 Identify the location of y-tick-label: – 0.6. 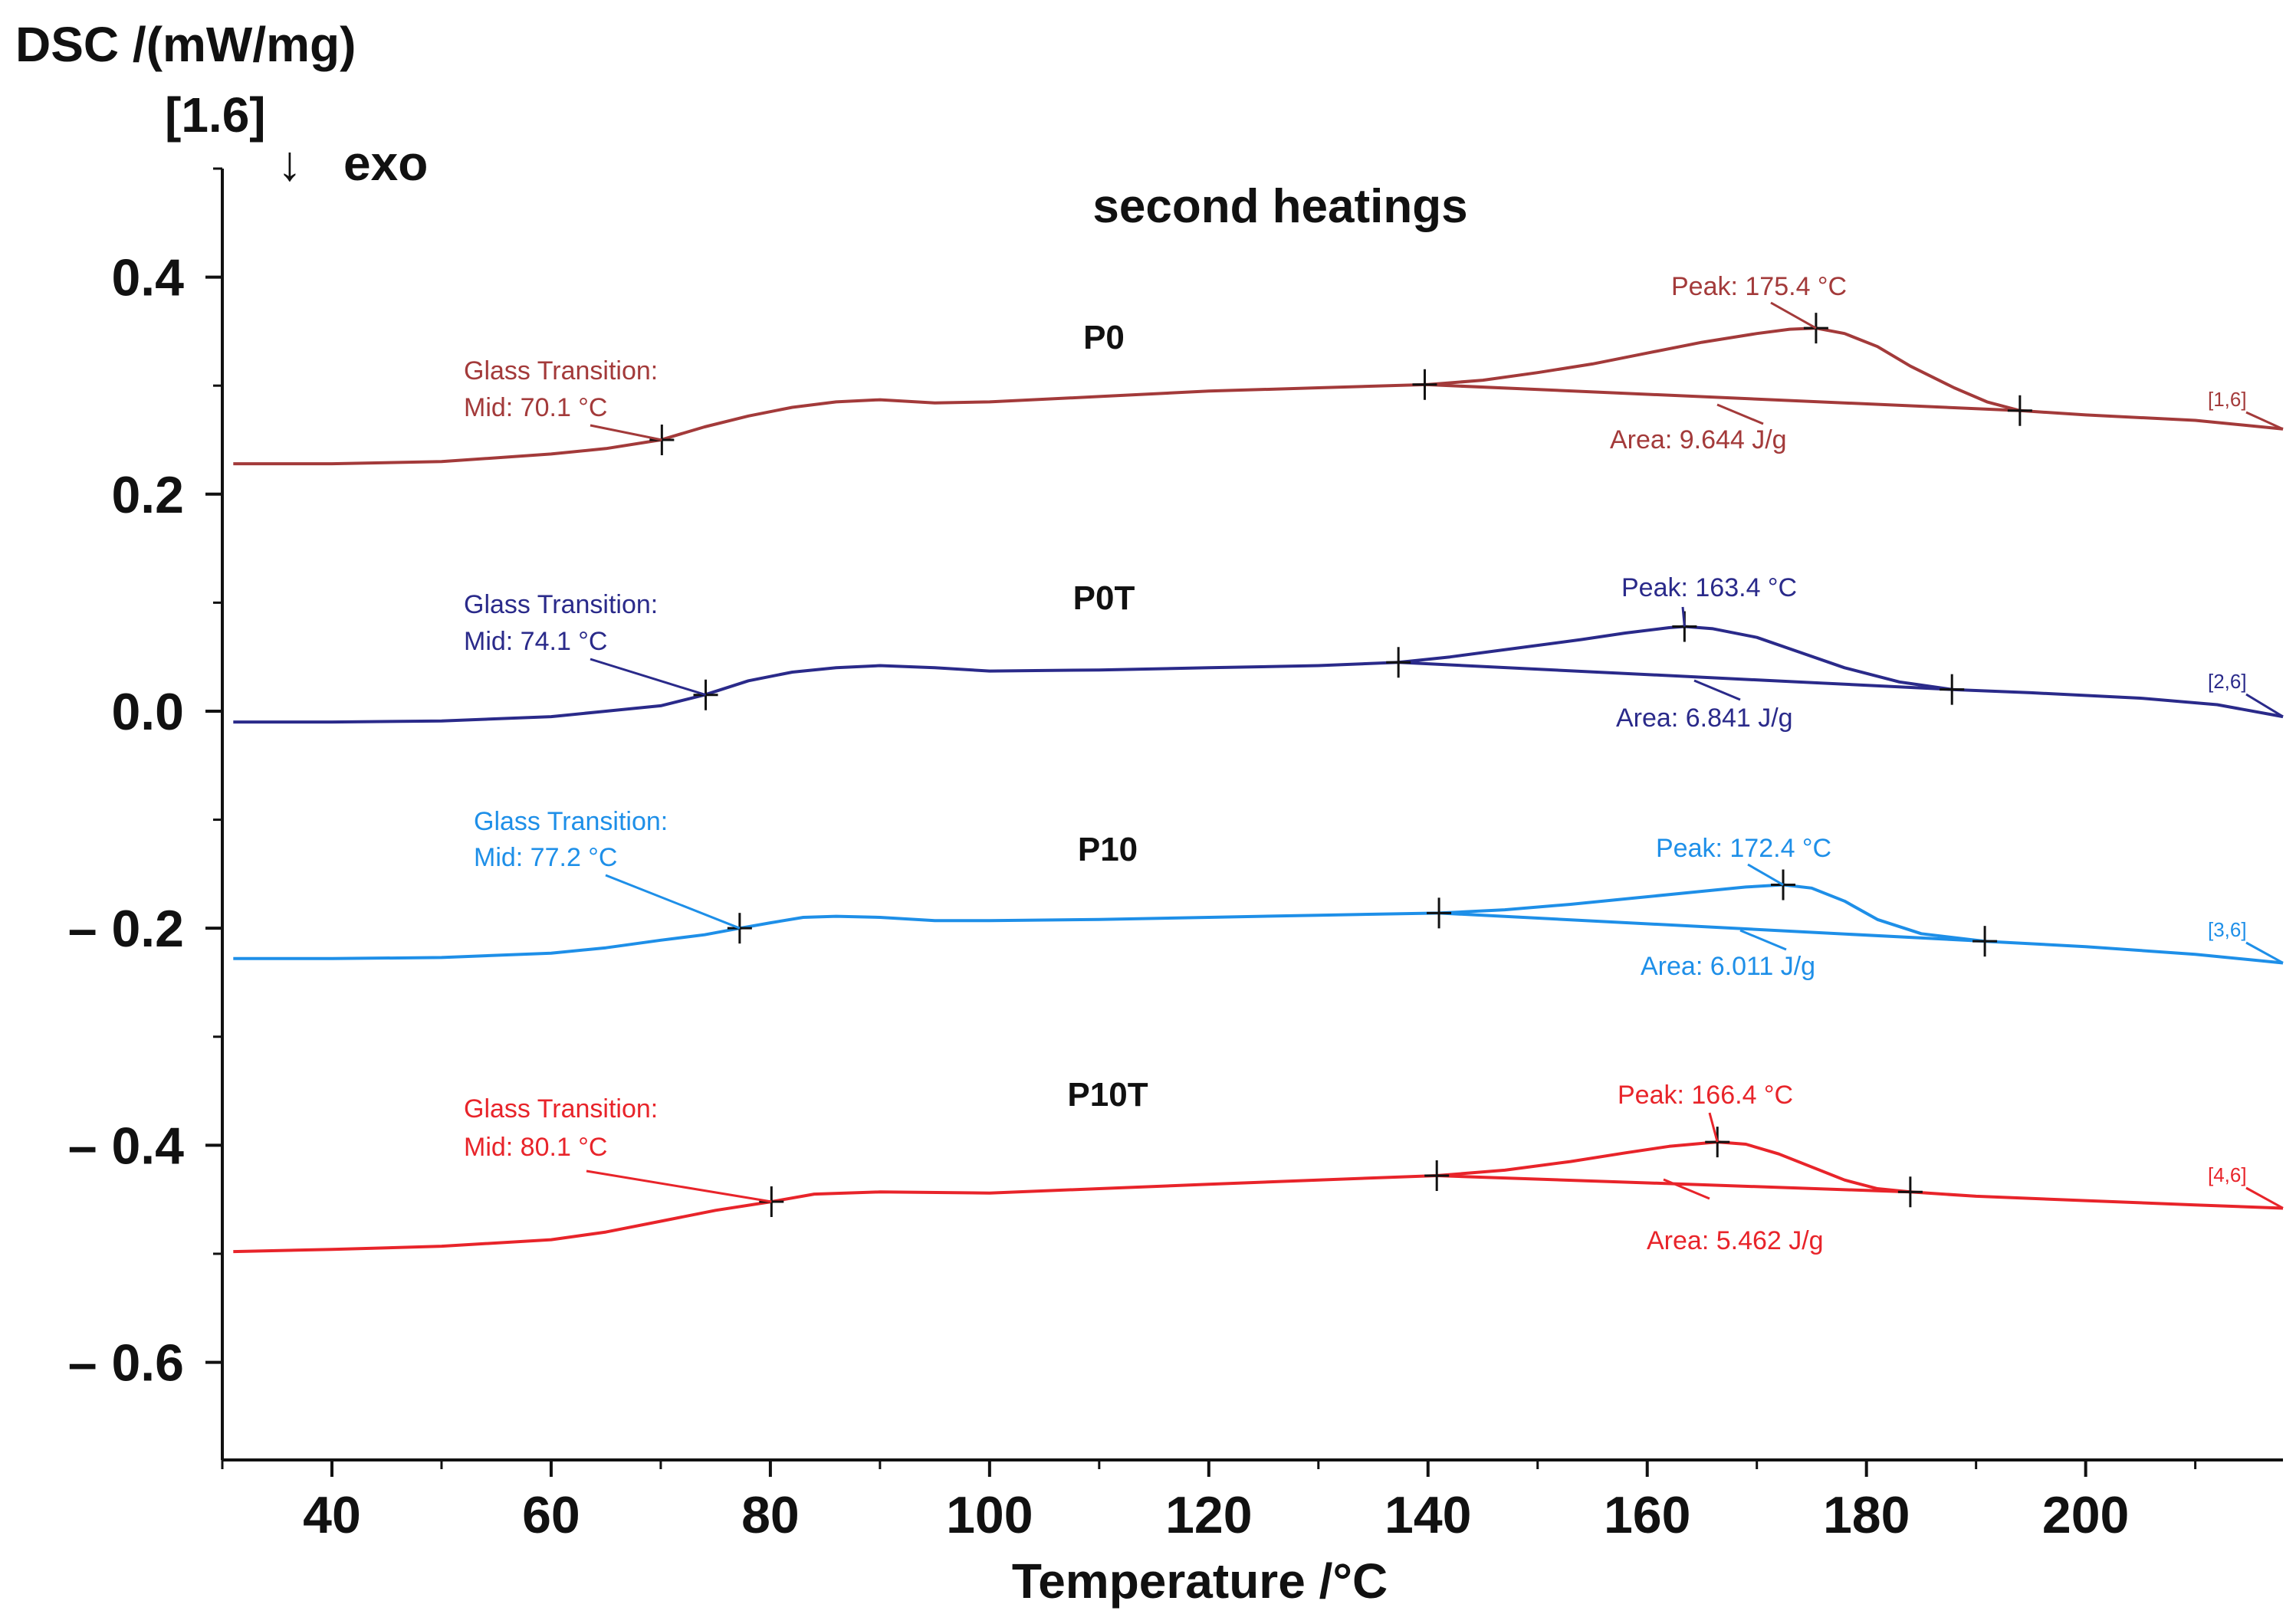
(126, 1363).